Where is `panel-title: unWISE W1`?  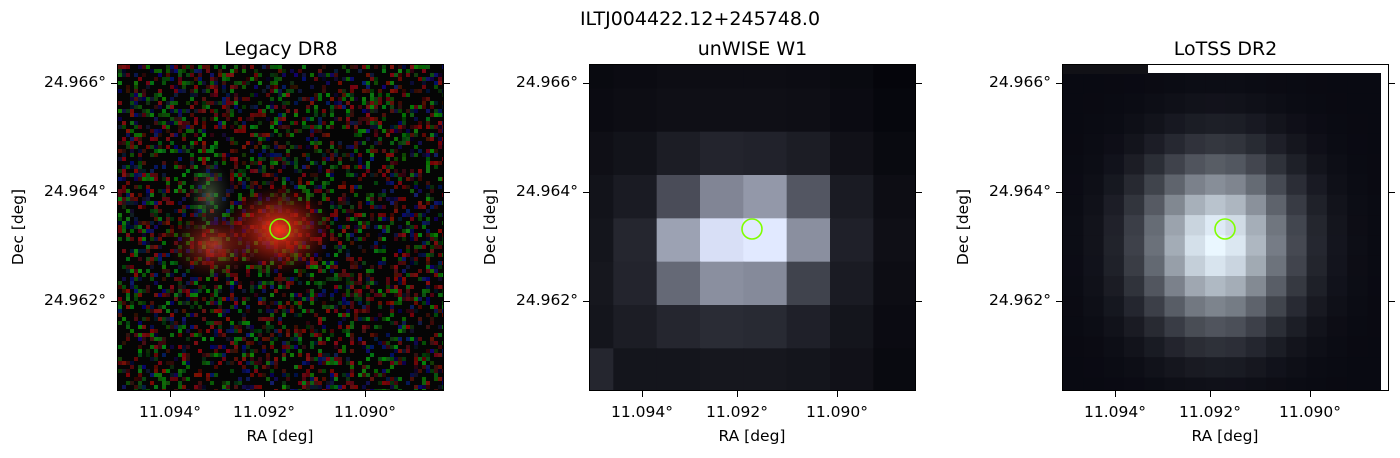 panel-title: unWISE W1 is located at coordinates (752, 49).